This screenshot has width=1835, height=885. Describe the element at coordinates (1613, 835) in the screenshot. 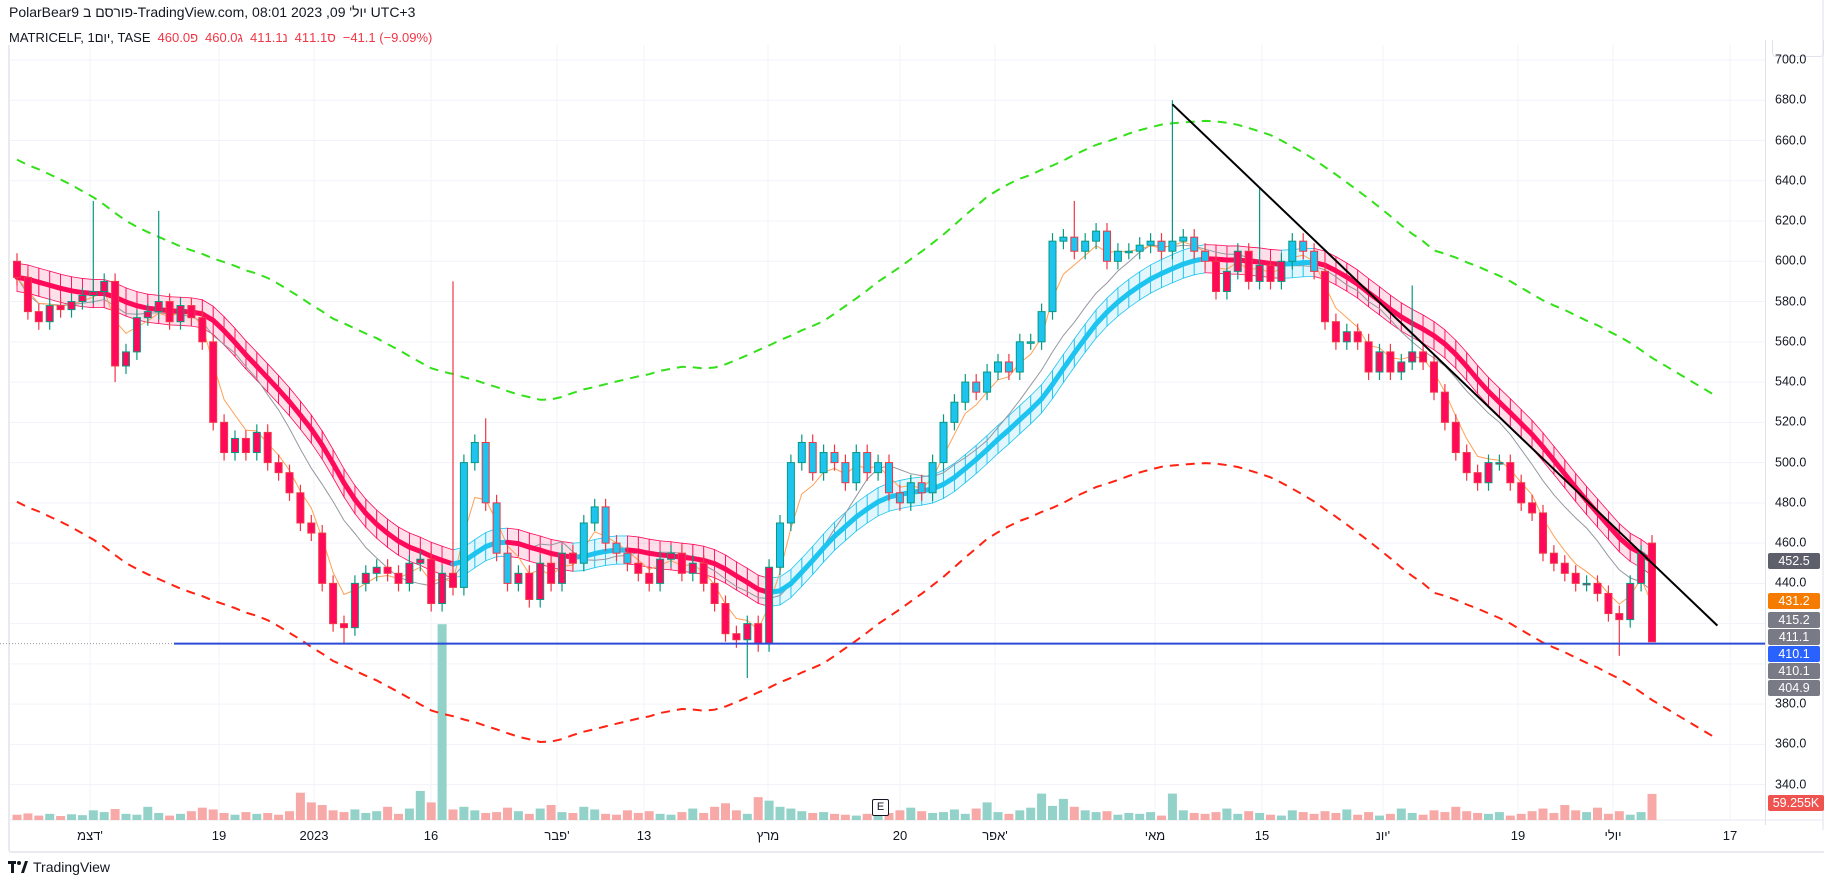

I see `time-axis-label: יולי` at that location.